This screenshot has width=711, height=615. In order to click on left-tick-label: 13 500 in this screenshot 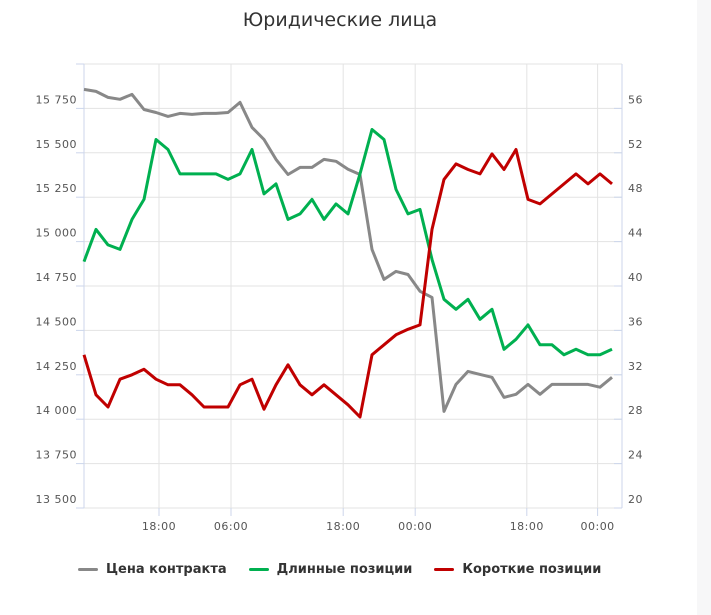, I will do `click(57, 499)`.